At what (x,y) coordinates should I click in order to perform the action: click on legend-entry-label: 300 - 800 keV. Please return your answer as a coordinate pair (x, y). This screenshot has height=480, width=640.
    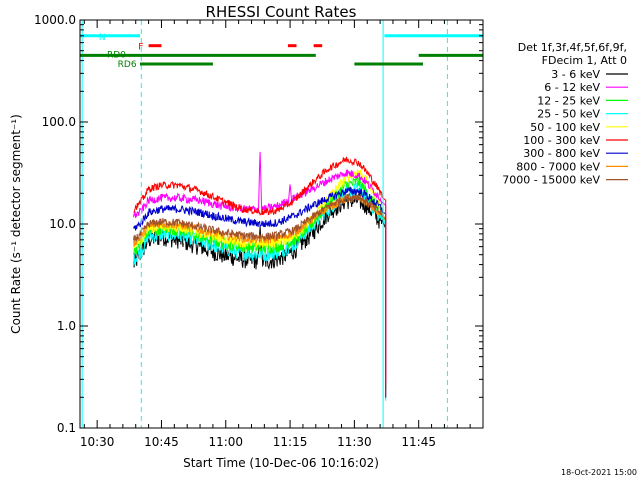
    Looking at the image, I should click on (561, 153).